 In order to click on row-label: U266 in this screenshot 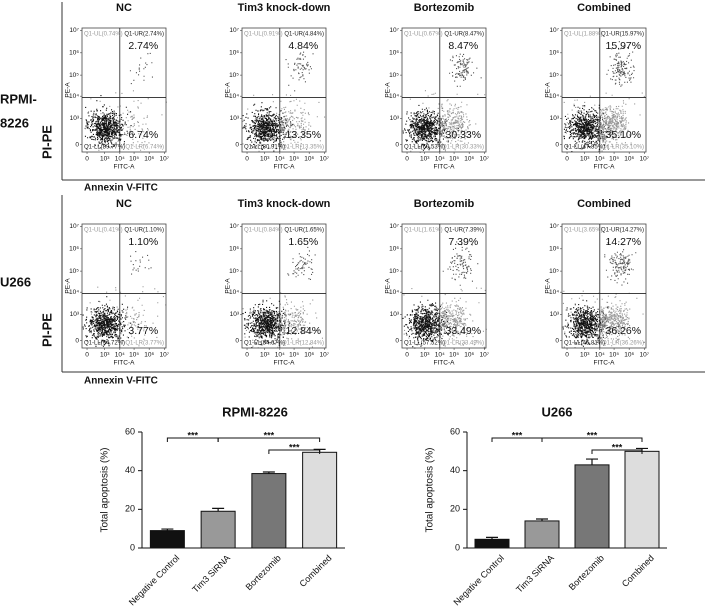, I will do `click(15, 281)`.